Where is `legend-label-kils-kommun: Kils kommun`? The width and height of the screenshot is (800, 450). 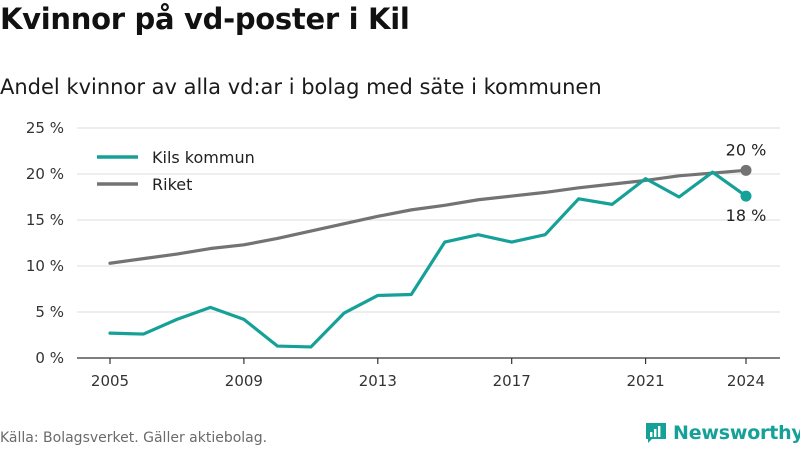 legend-label-kils-kommun: Kils kommun is located at coordinates (203, 157).